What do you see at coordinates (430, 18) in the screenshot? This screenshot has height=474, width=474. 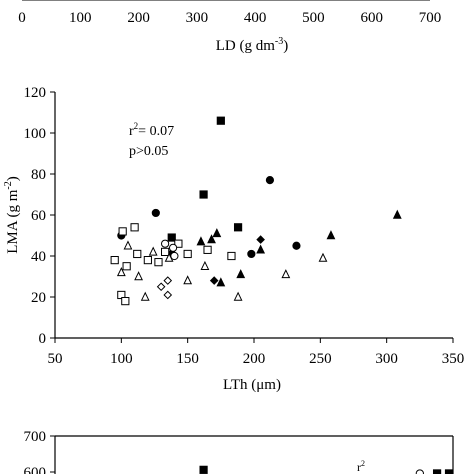 I see `top-x-tick-label: 700` at bounding box center [430, 18].